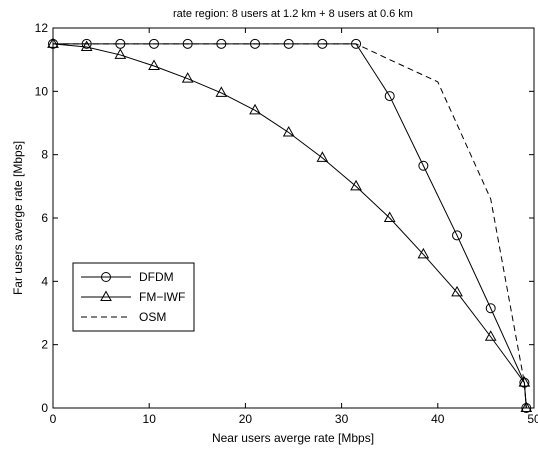 The height and width of the screenshot is (450, 538). What do you see at coordinates (156, 277) in the screenshot?
I see `legend-label-dfdm: DFDM` at bounding box center [156, 277].